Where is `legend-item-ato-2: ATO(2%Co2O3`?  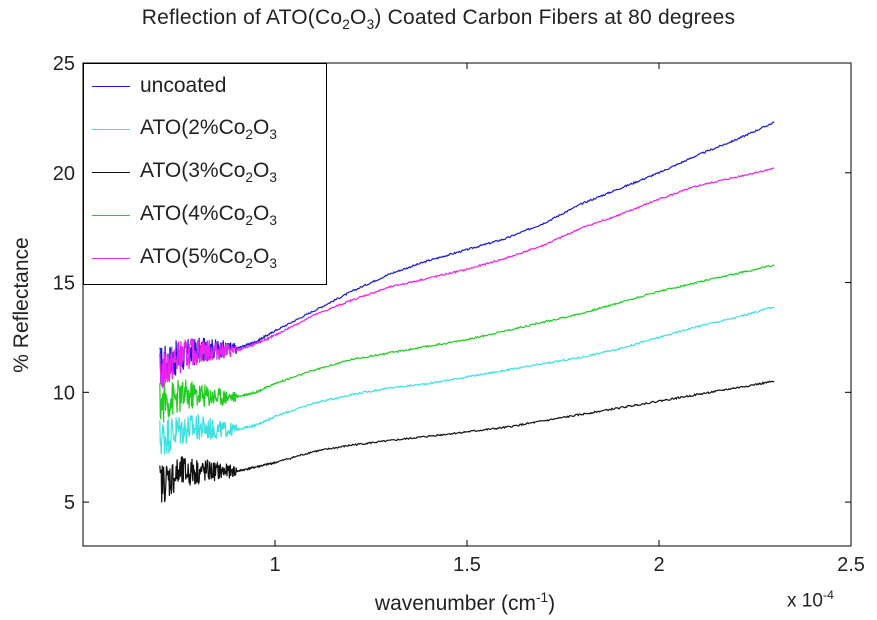
legend-item-ato-2: ATO(2%Co2O3 is located at coordinates (180, 129).